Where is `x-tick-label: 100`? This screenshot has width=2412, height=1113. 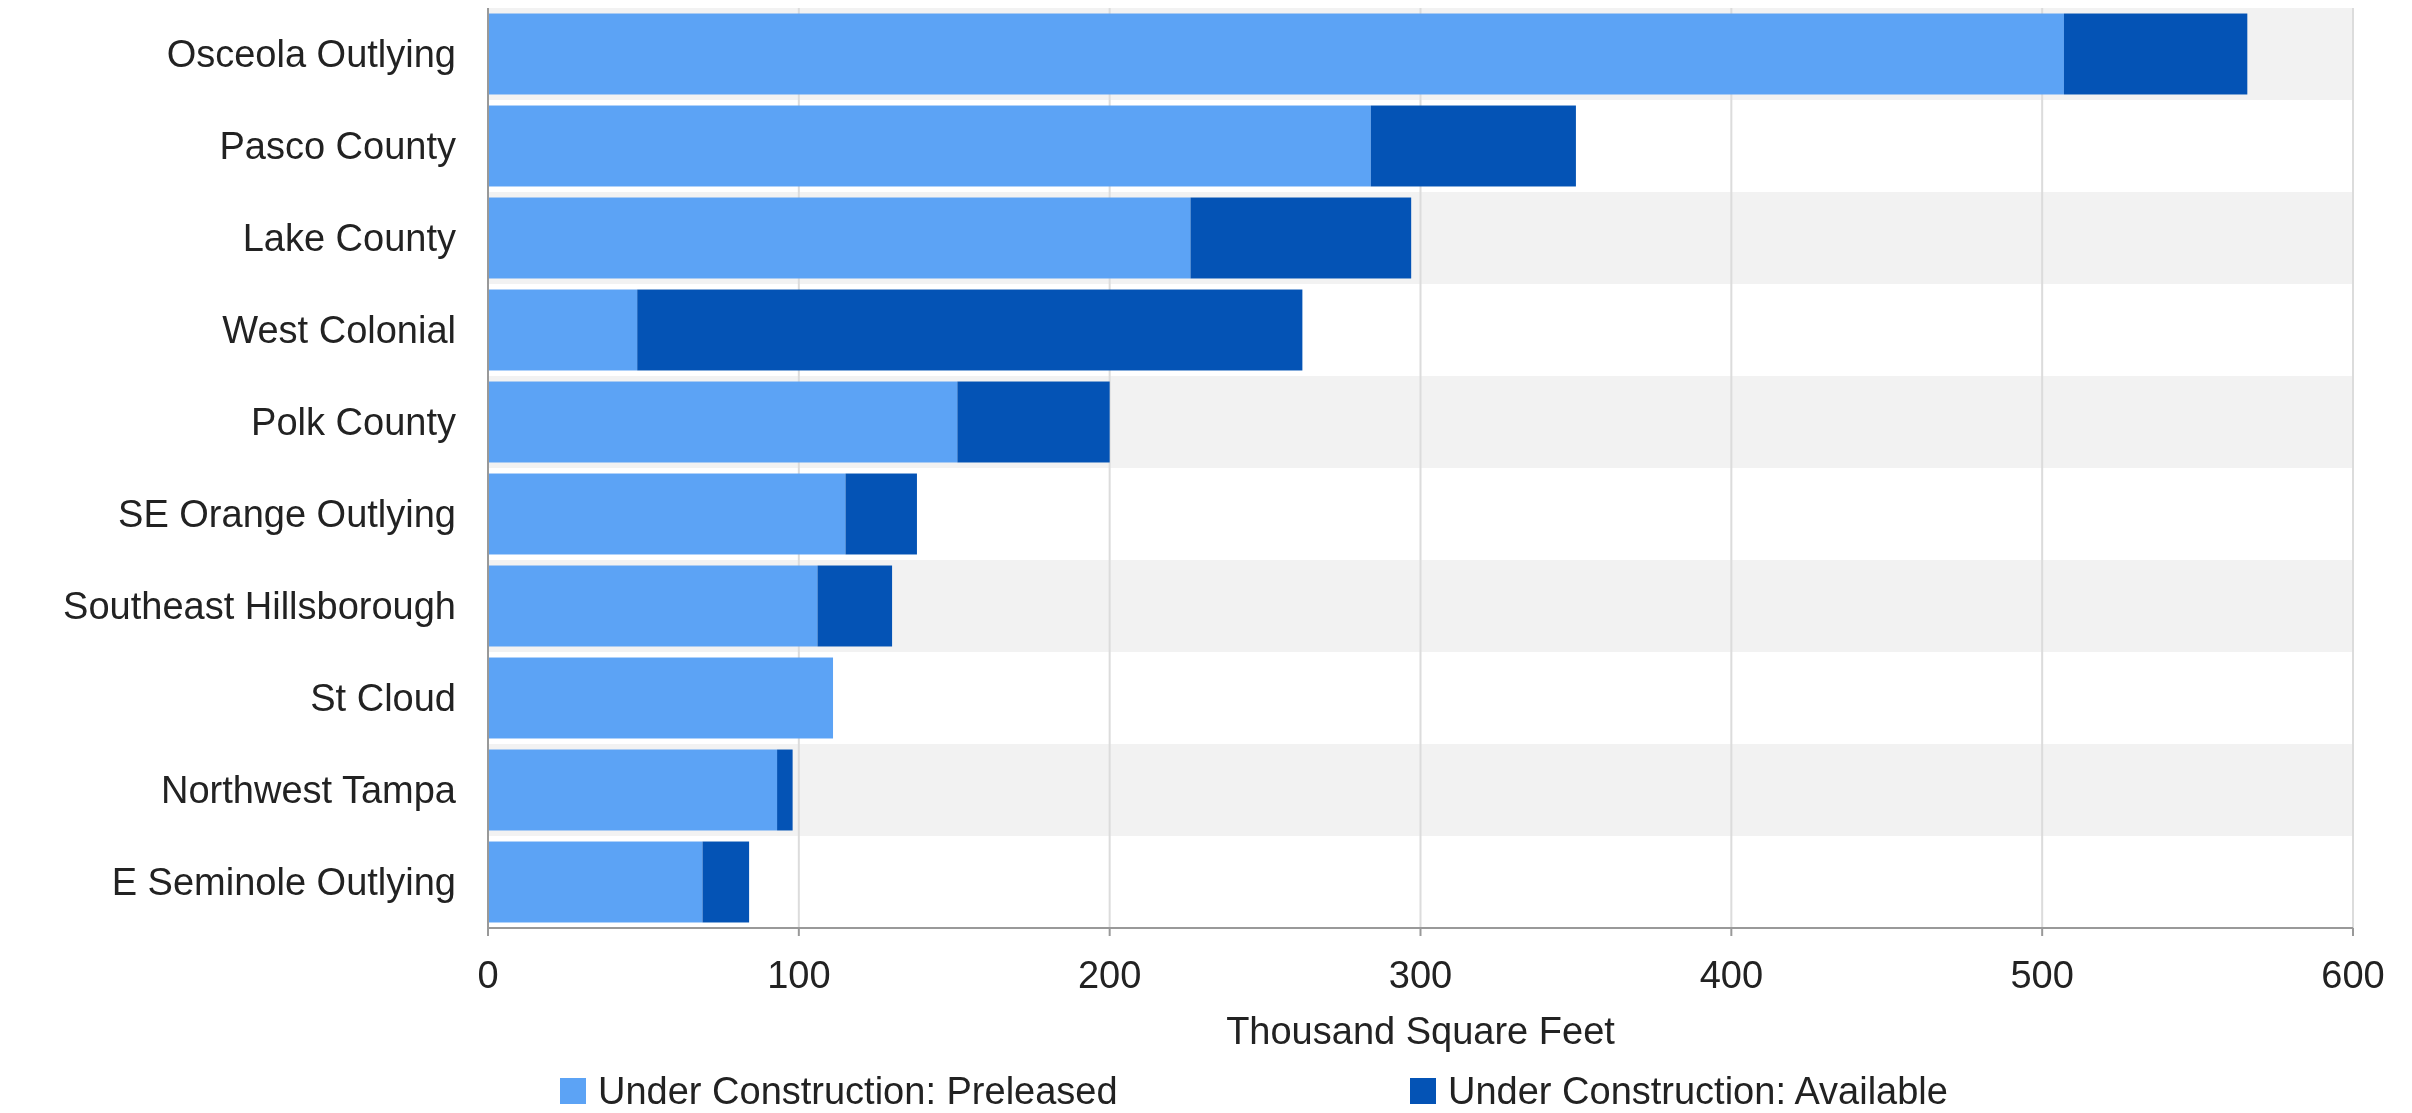
x-tick-label: 100 is located at coordinates (799, 975).